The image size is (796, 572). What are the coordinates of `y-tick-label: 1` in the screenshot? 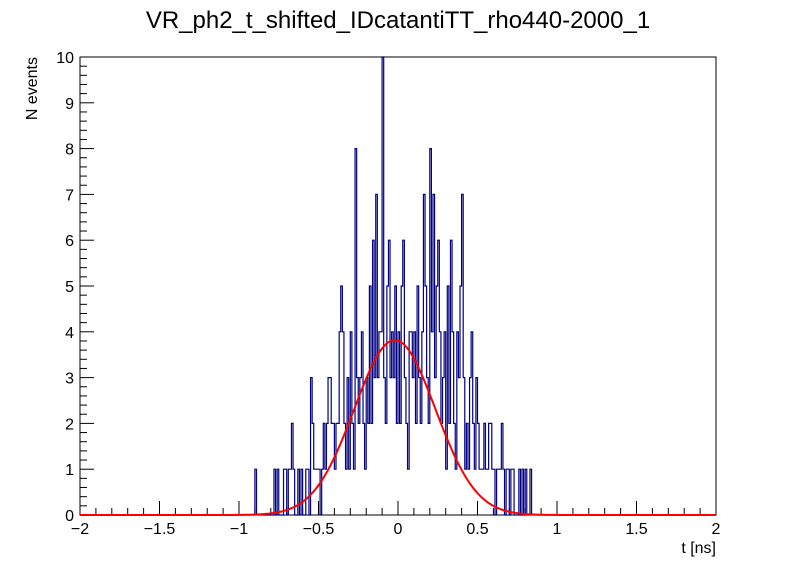 It's located at (69, 470).